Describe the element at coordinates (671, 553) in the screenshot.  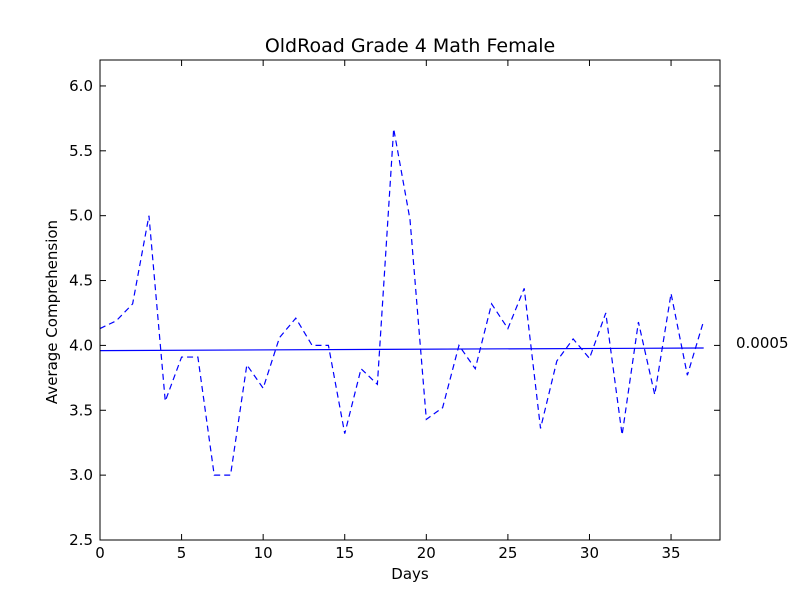
I see `x-tick-label: 35` at that location.